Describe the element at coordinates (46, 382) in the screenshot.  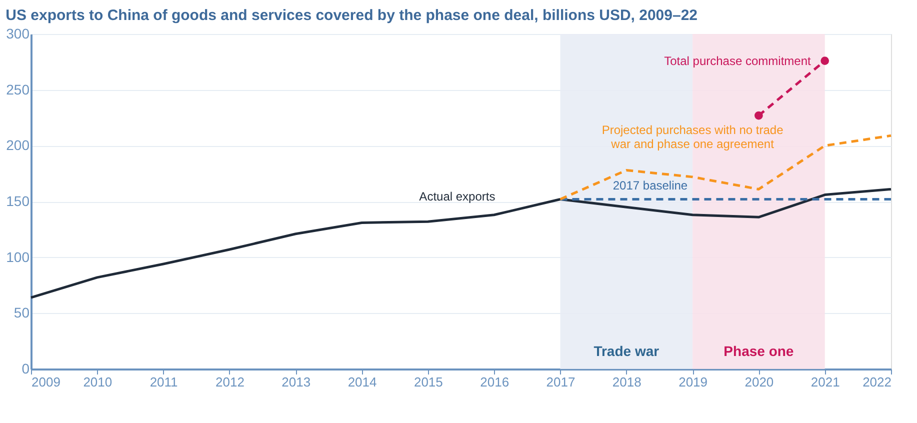
I see `x-tick-label: 2009` at that location.